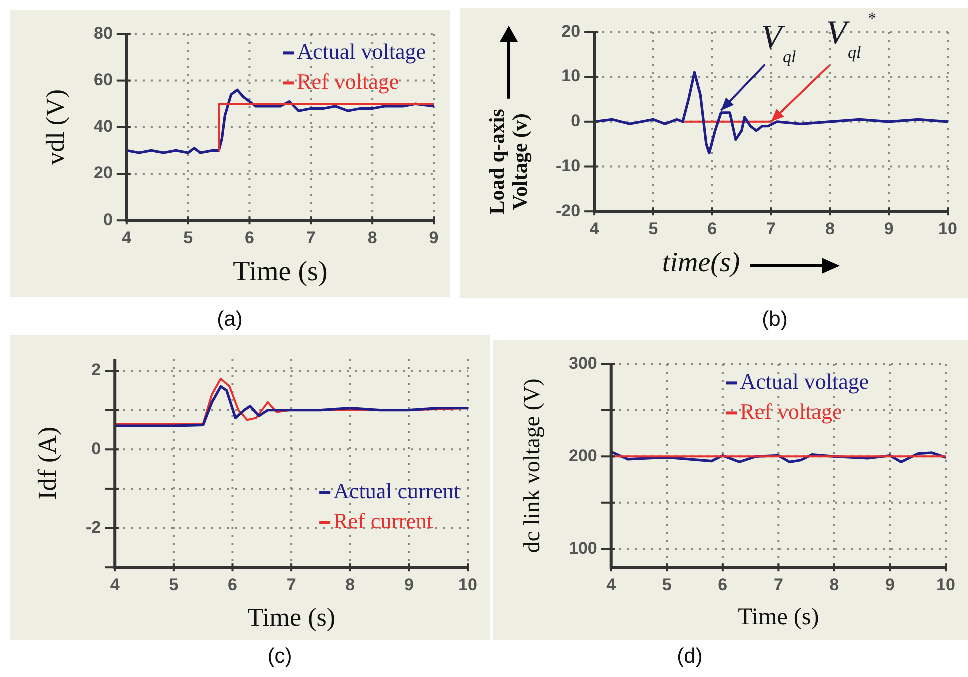 The height and width of the screenshot is (677, 968). I want to click on legend-label: Ref current, so click(384, 521).